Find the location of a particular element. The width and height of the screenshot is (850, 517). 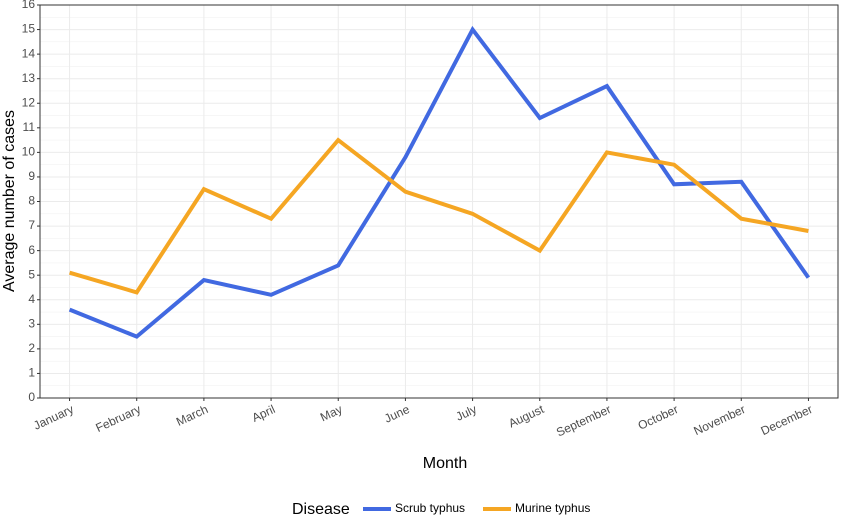

y-tick-label: 13 is located at coordinates (29, 78).